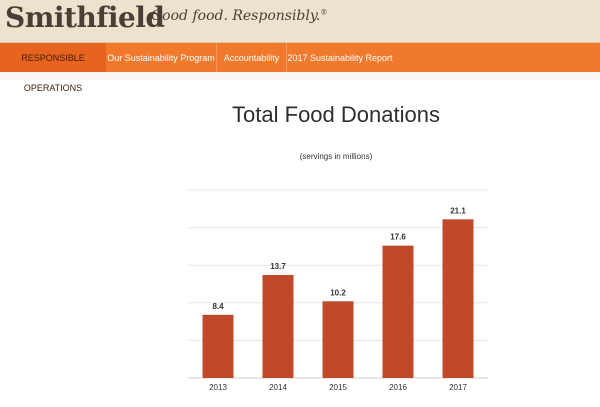  Describe the element at coordinates (278, 326) in the screenshot. I see `bar-2014` at that location.